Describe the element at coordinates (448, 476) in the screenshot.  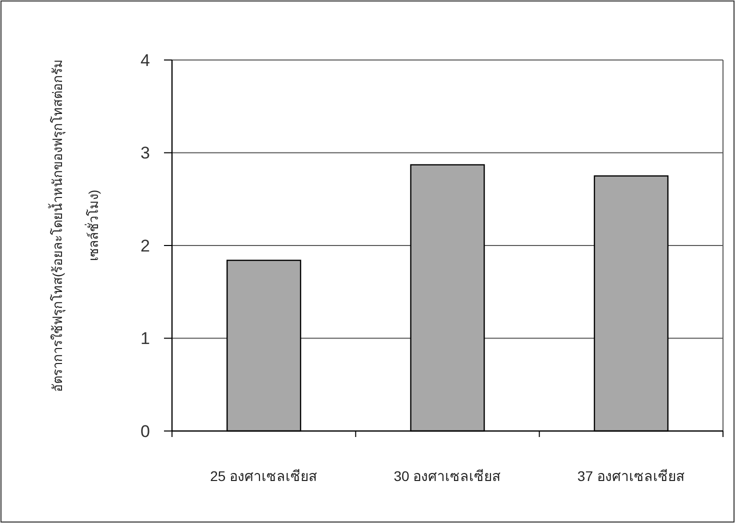
I see `x-tick-label: 30 องศาเซลเซียส` at that location.